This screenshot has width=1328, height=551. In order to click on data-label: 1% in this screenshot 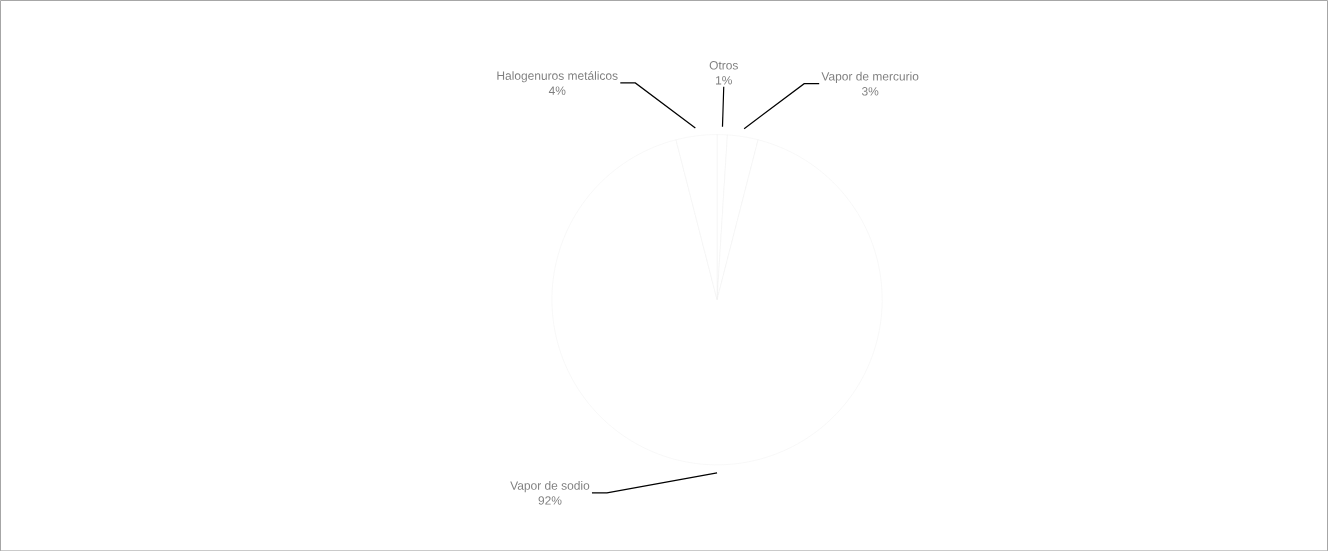, I will do `click(724, 80)`.